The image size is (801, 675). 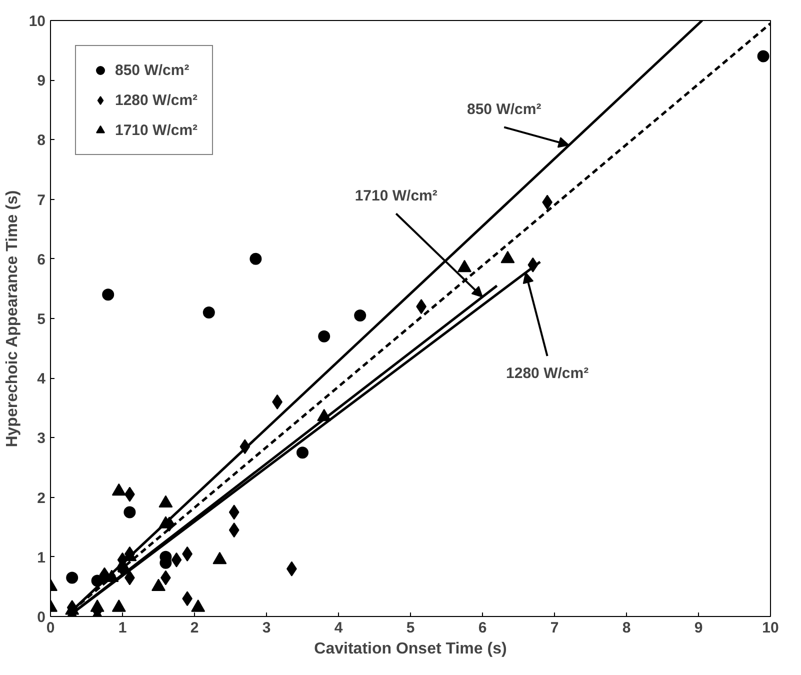 What do you see at coordinates (482, 628) in the screenshot?
I see `x-tick-label: 6` at bounding box center [482, 628].